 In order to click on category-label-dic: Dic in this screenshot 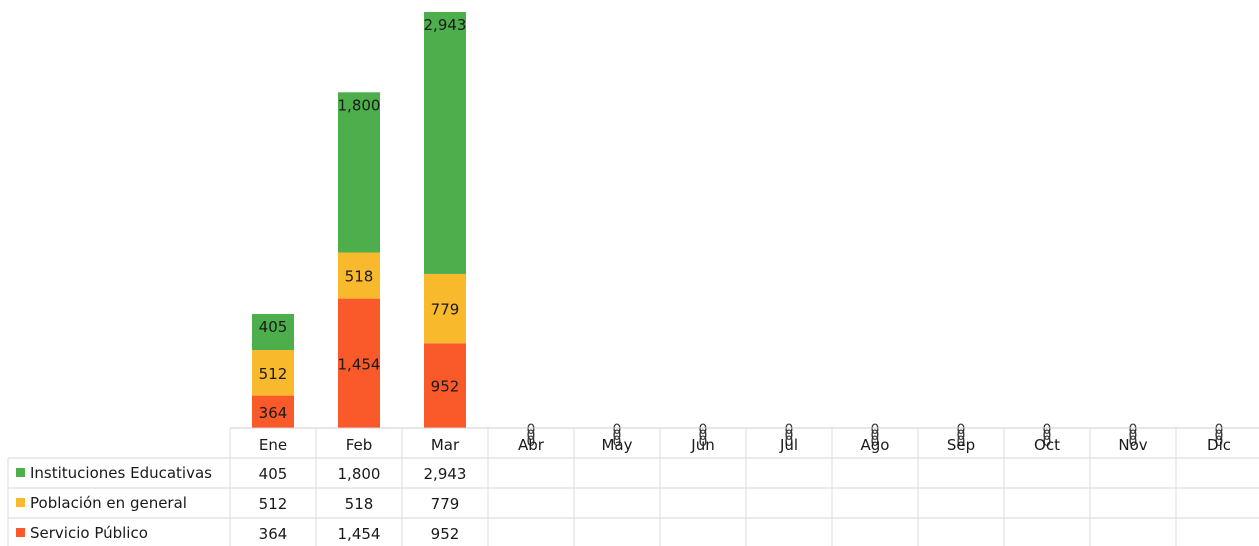, I will do `click(1219, 445)`.